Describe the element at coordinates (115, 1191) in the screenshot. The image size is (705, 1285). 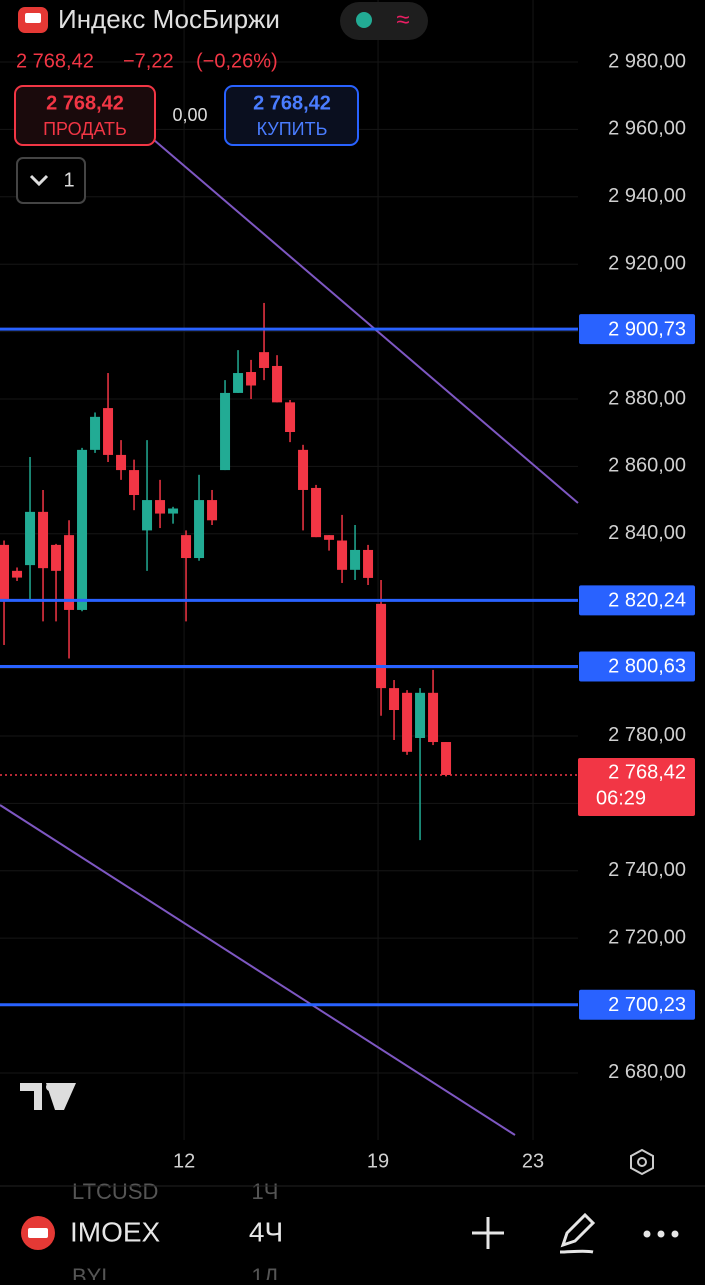
I see `prev-symbol: LTCUSD` at that location.